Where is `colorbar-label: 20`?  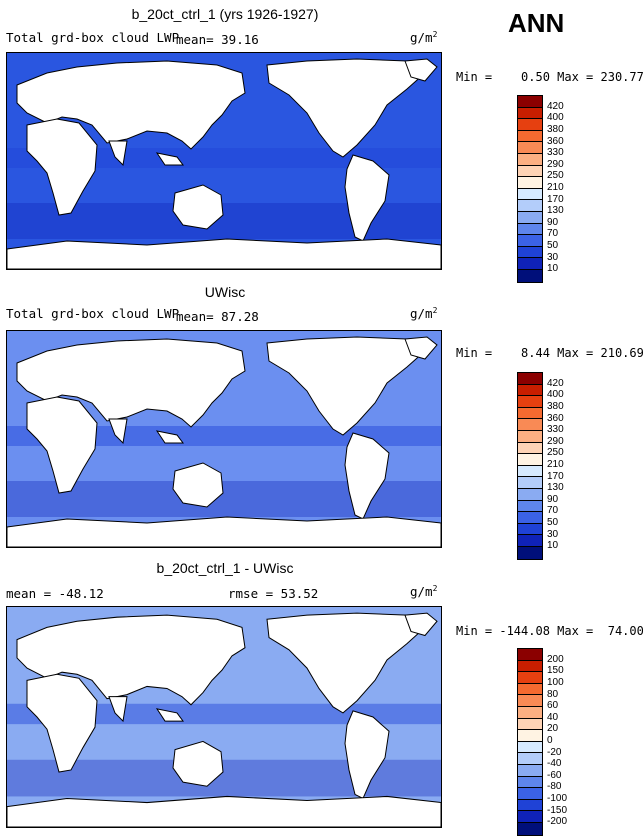
colorbar-label: 20 is located at coordinates (553, 729).